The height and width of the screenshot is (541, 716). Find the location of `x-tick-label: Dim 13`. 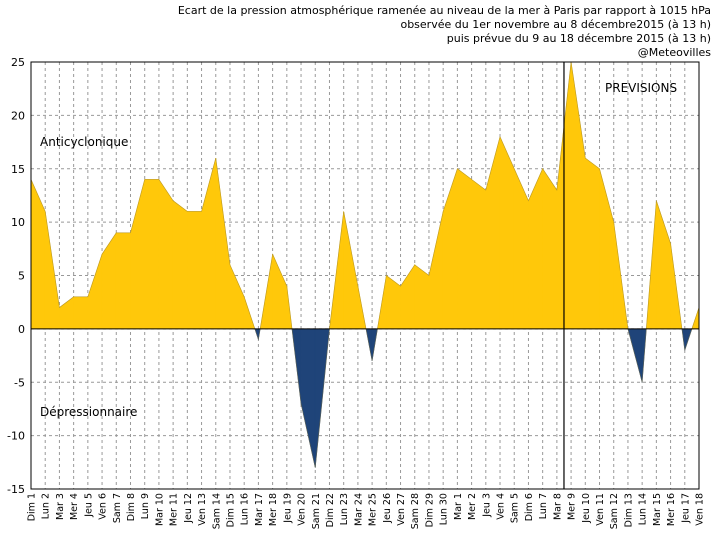

x-tick-label: Dim 13 is located at coordinates (628, 510).